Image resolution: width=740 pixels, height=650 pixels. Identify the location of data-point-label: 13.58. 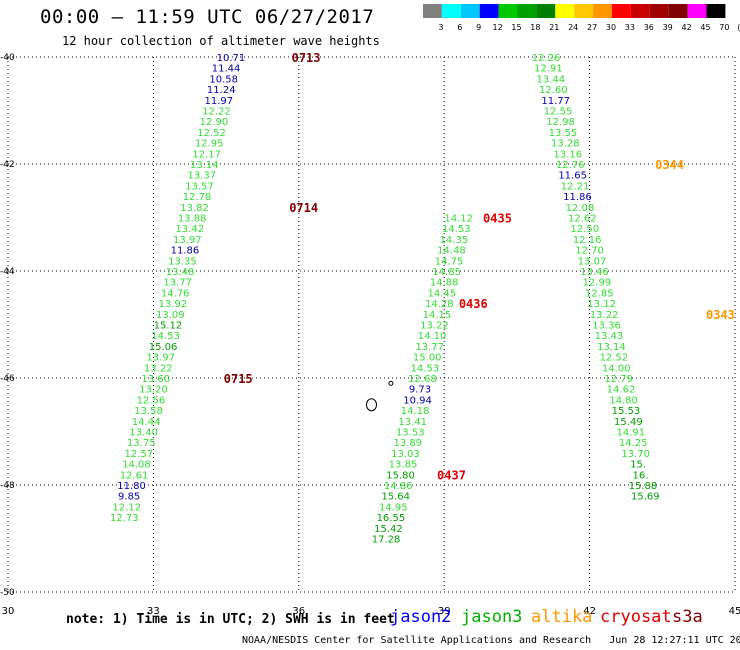
(148, 411).